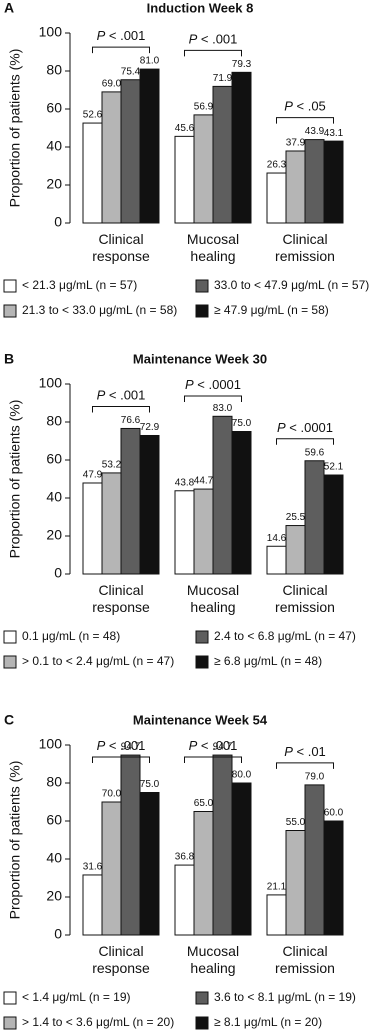 This screenshot has width=375, height=1034. Describe the element at coordinates (268, 661) in the screenshot. I see `legend-label: ≥ 6.8 μg/mL (n = 48)` at that location.